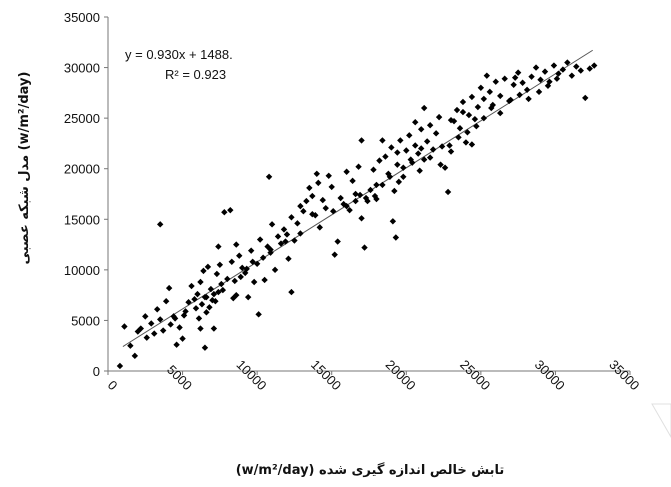 The image size is (671, 487). Describe the element at coordinates (82, 219) in the screenshot. I see `y-tick-label: 15000` at that location.